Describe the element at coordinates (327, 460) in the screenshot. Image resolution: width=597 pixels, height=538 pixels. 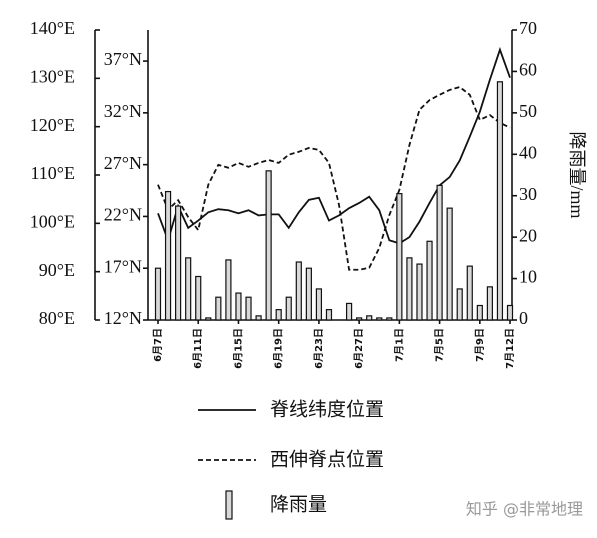
I see `legend-label: 西伸脊点位置` at that location.